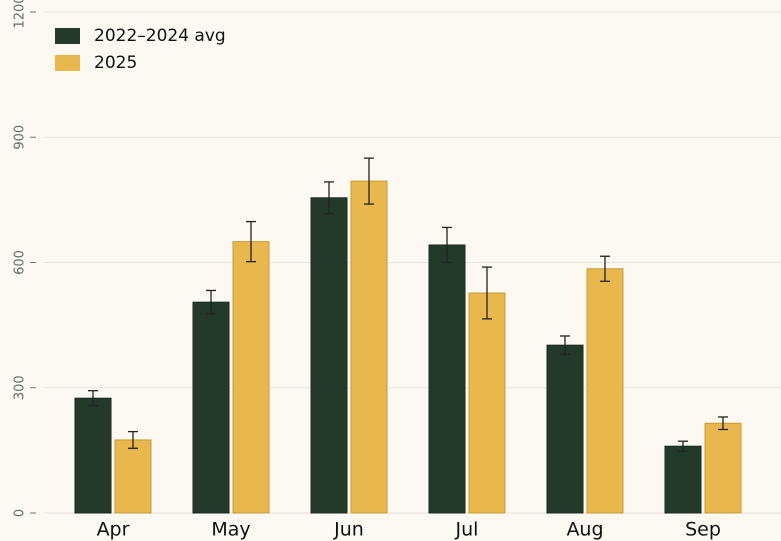  Describe the element at coordinates (703, 530) in the screenshot. I see `x-tick-label: Sep` at that location.